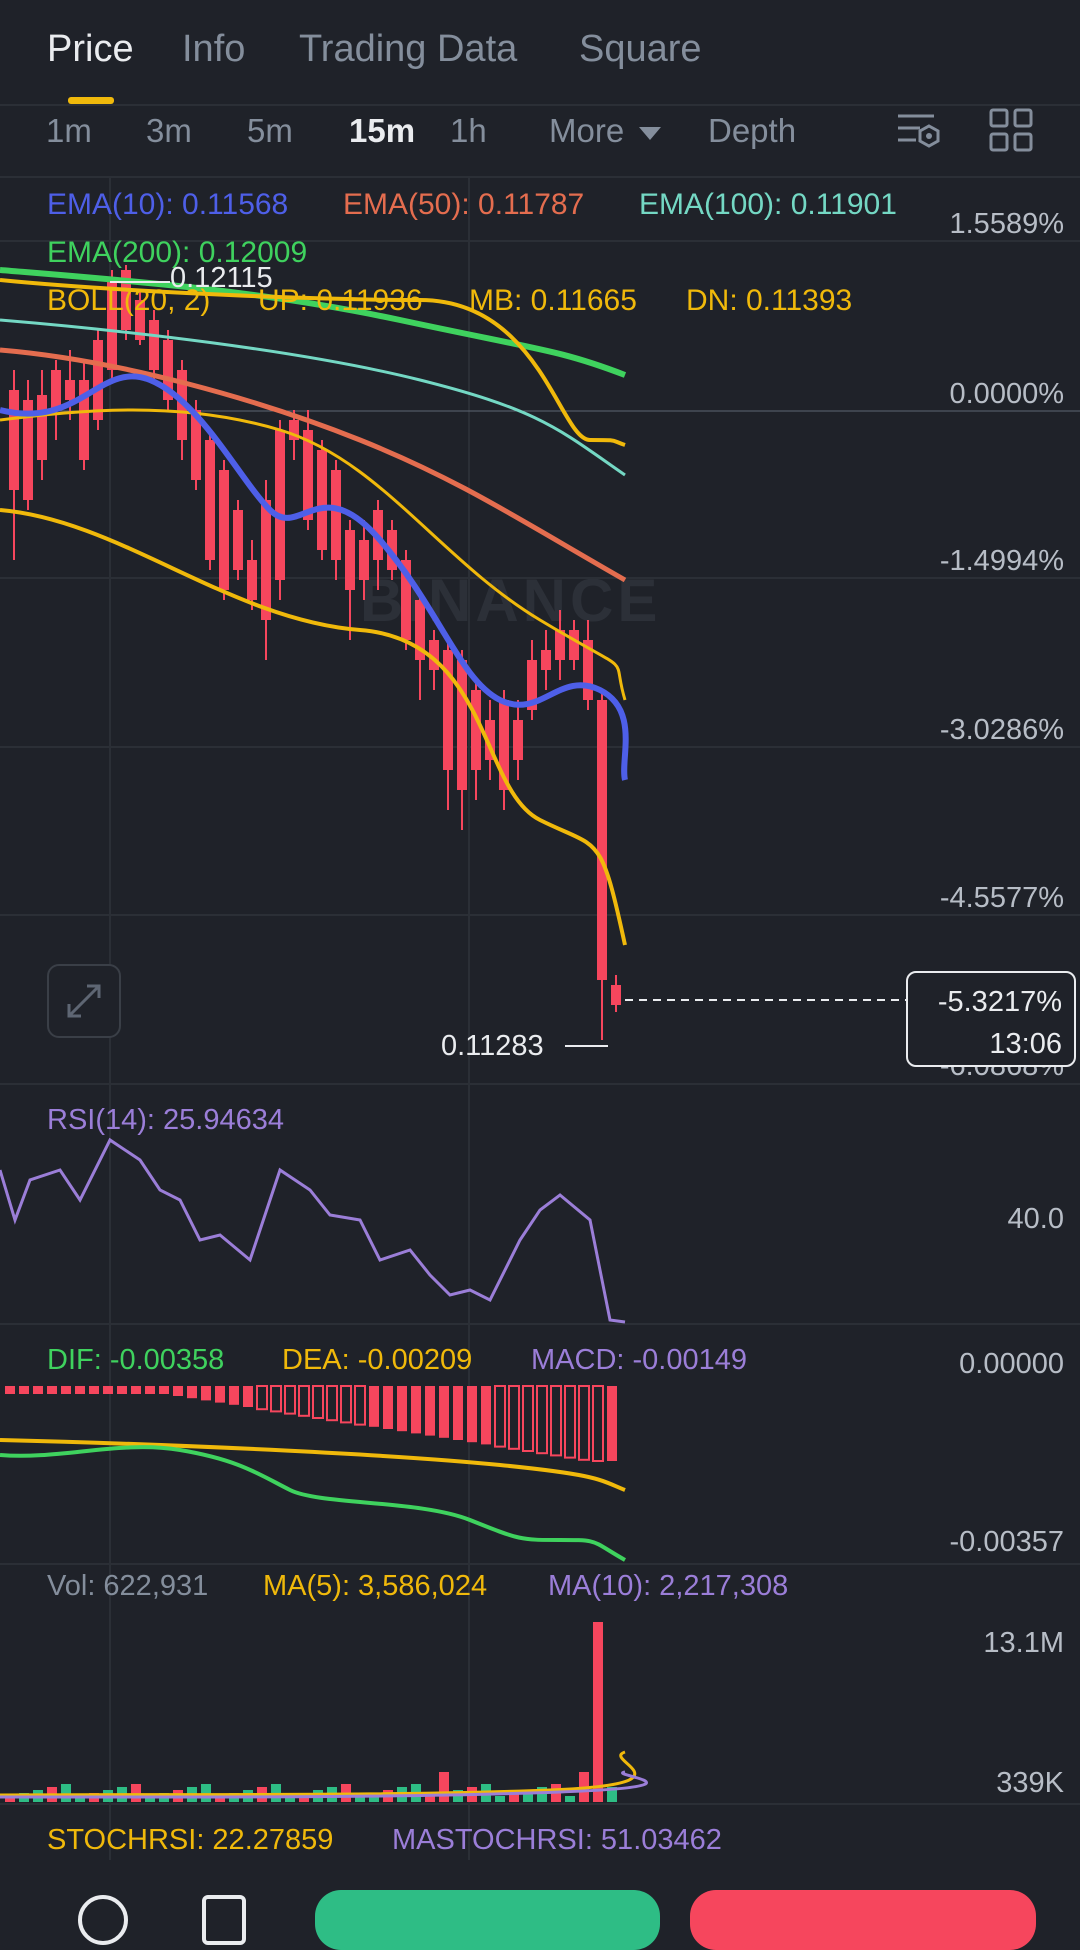 This screenshot has height=1950, width=1080. I want to click on tab-trading-data: Trading Data, so click(408, 49).